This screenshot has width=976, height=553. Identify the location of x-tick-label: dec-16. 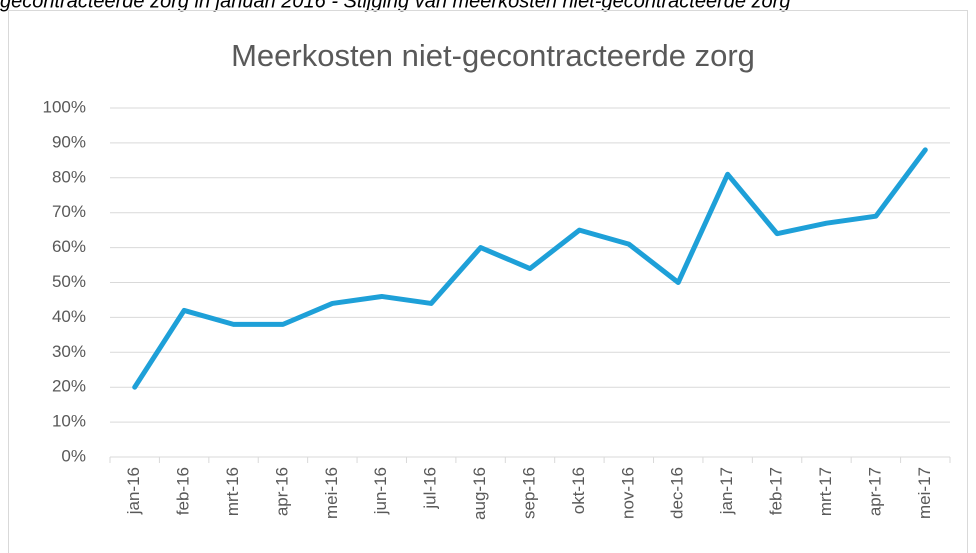
(677, 493).